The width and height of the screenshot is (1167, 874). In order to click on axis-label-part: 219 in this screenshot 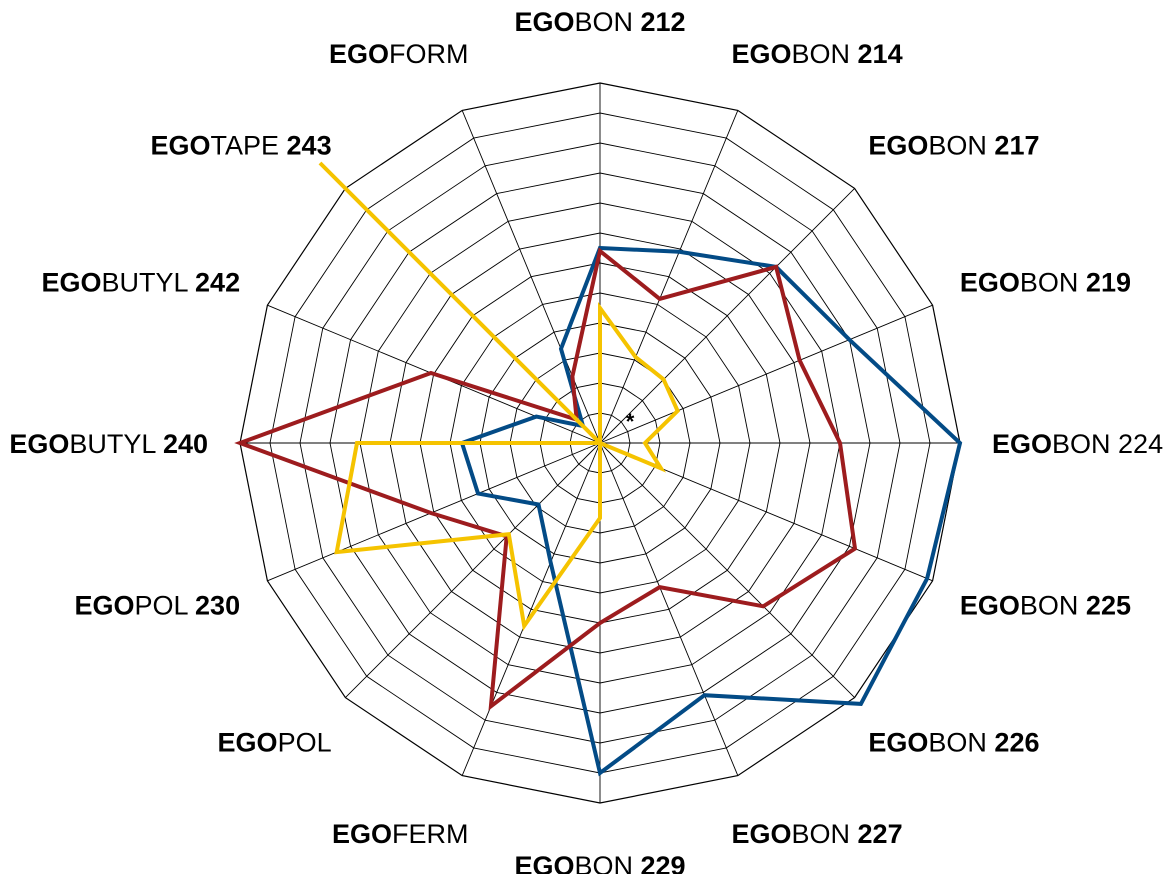, I will do `click(1108, 283)`.